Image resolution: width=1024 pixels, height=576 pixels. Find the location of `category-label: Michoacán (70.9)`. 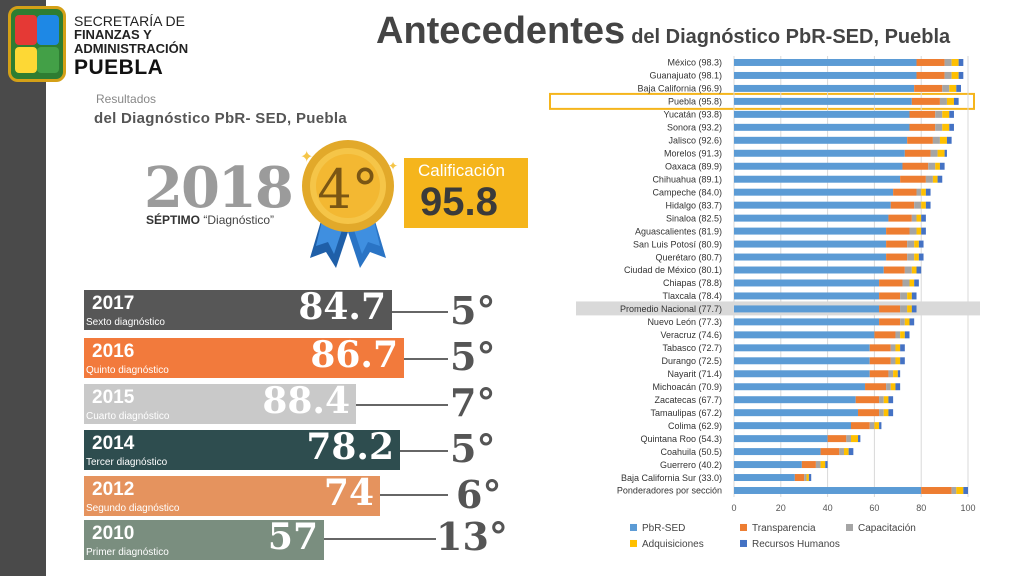

category-label: Michoacán (70.9) is located at coordinates (687, 387).